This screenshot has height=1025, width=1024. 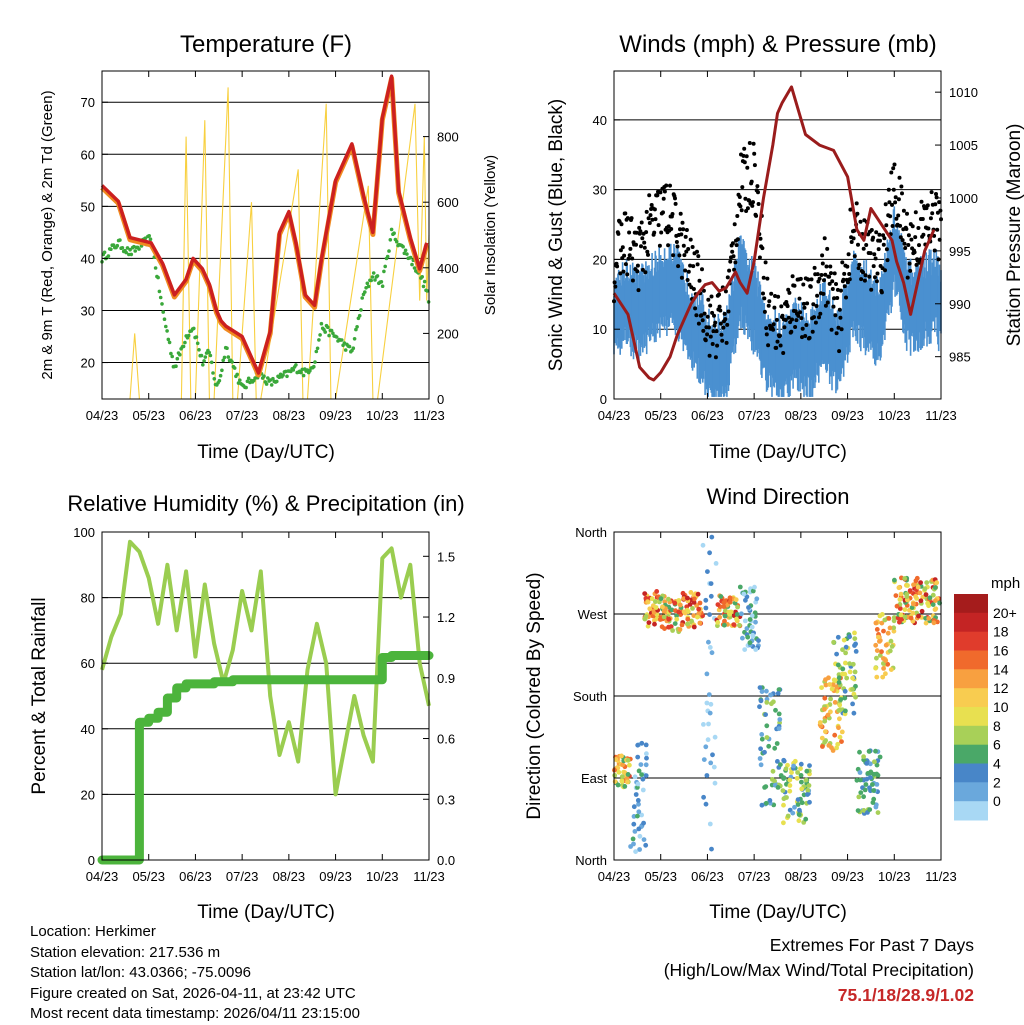 I want to click on colorbar-label: 20+, so click(x=1005, y=613).